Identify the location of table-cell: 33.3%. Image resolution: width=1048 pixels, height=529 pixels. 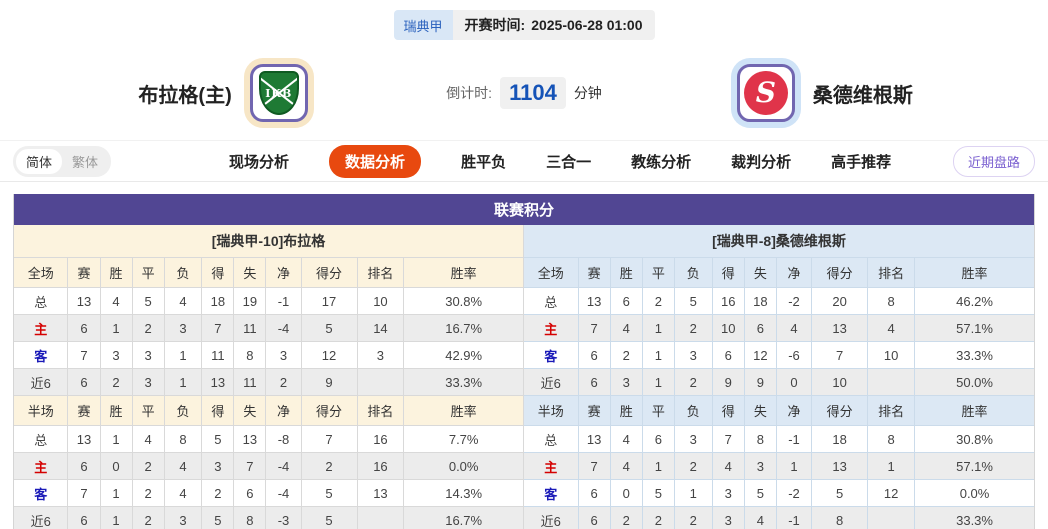
(974, 517).